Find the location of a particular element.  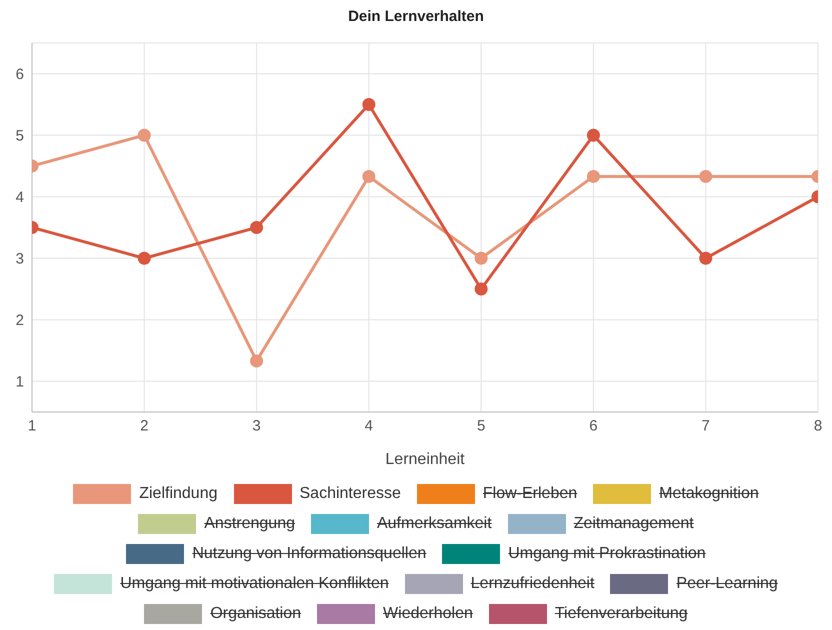

x-tick-label: 7 is located at coordinates (706, 426).